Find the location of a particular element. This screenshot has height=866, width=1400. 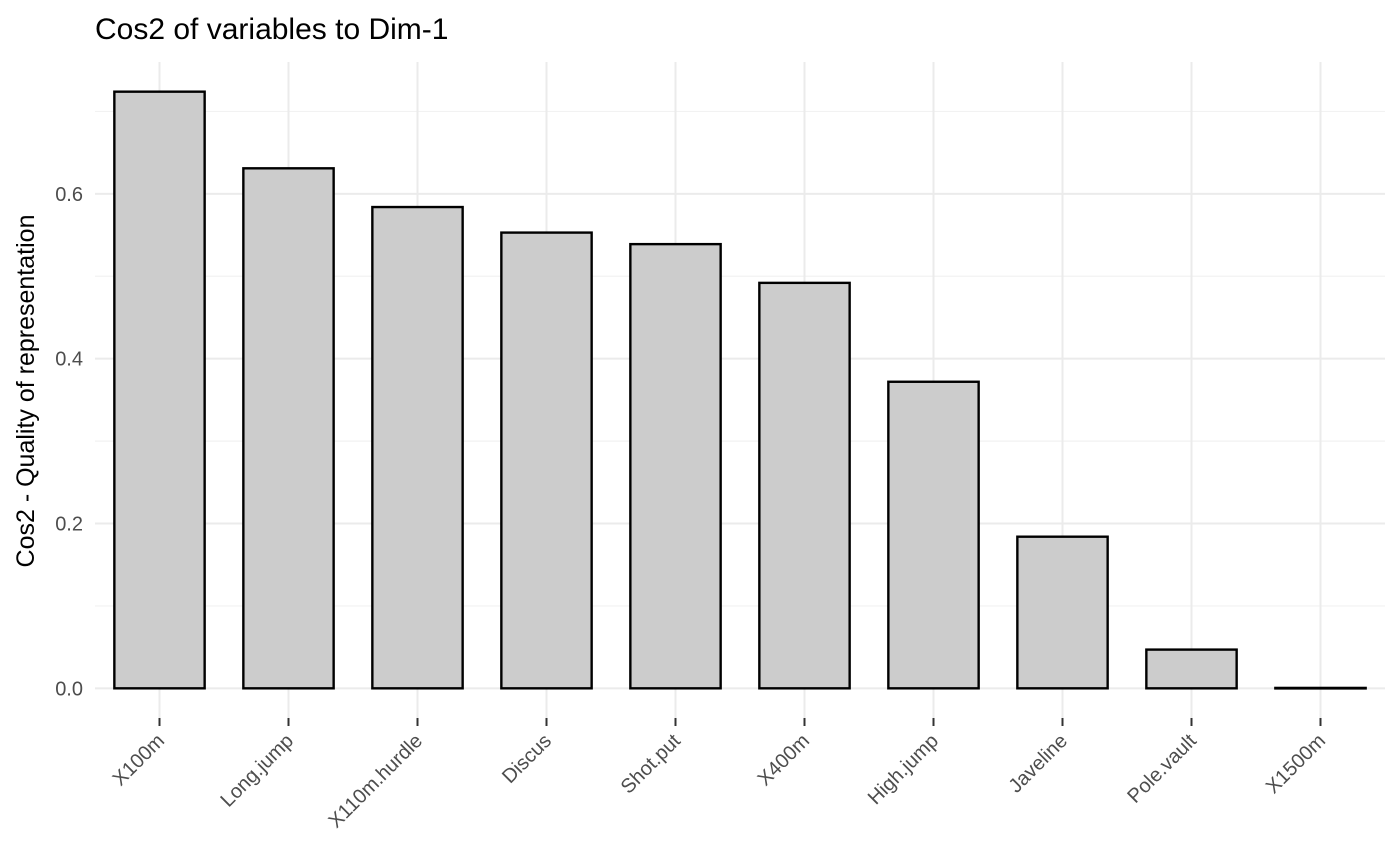

bar-long-jump is located at coordinates (288, 428).